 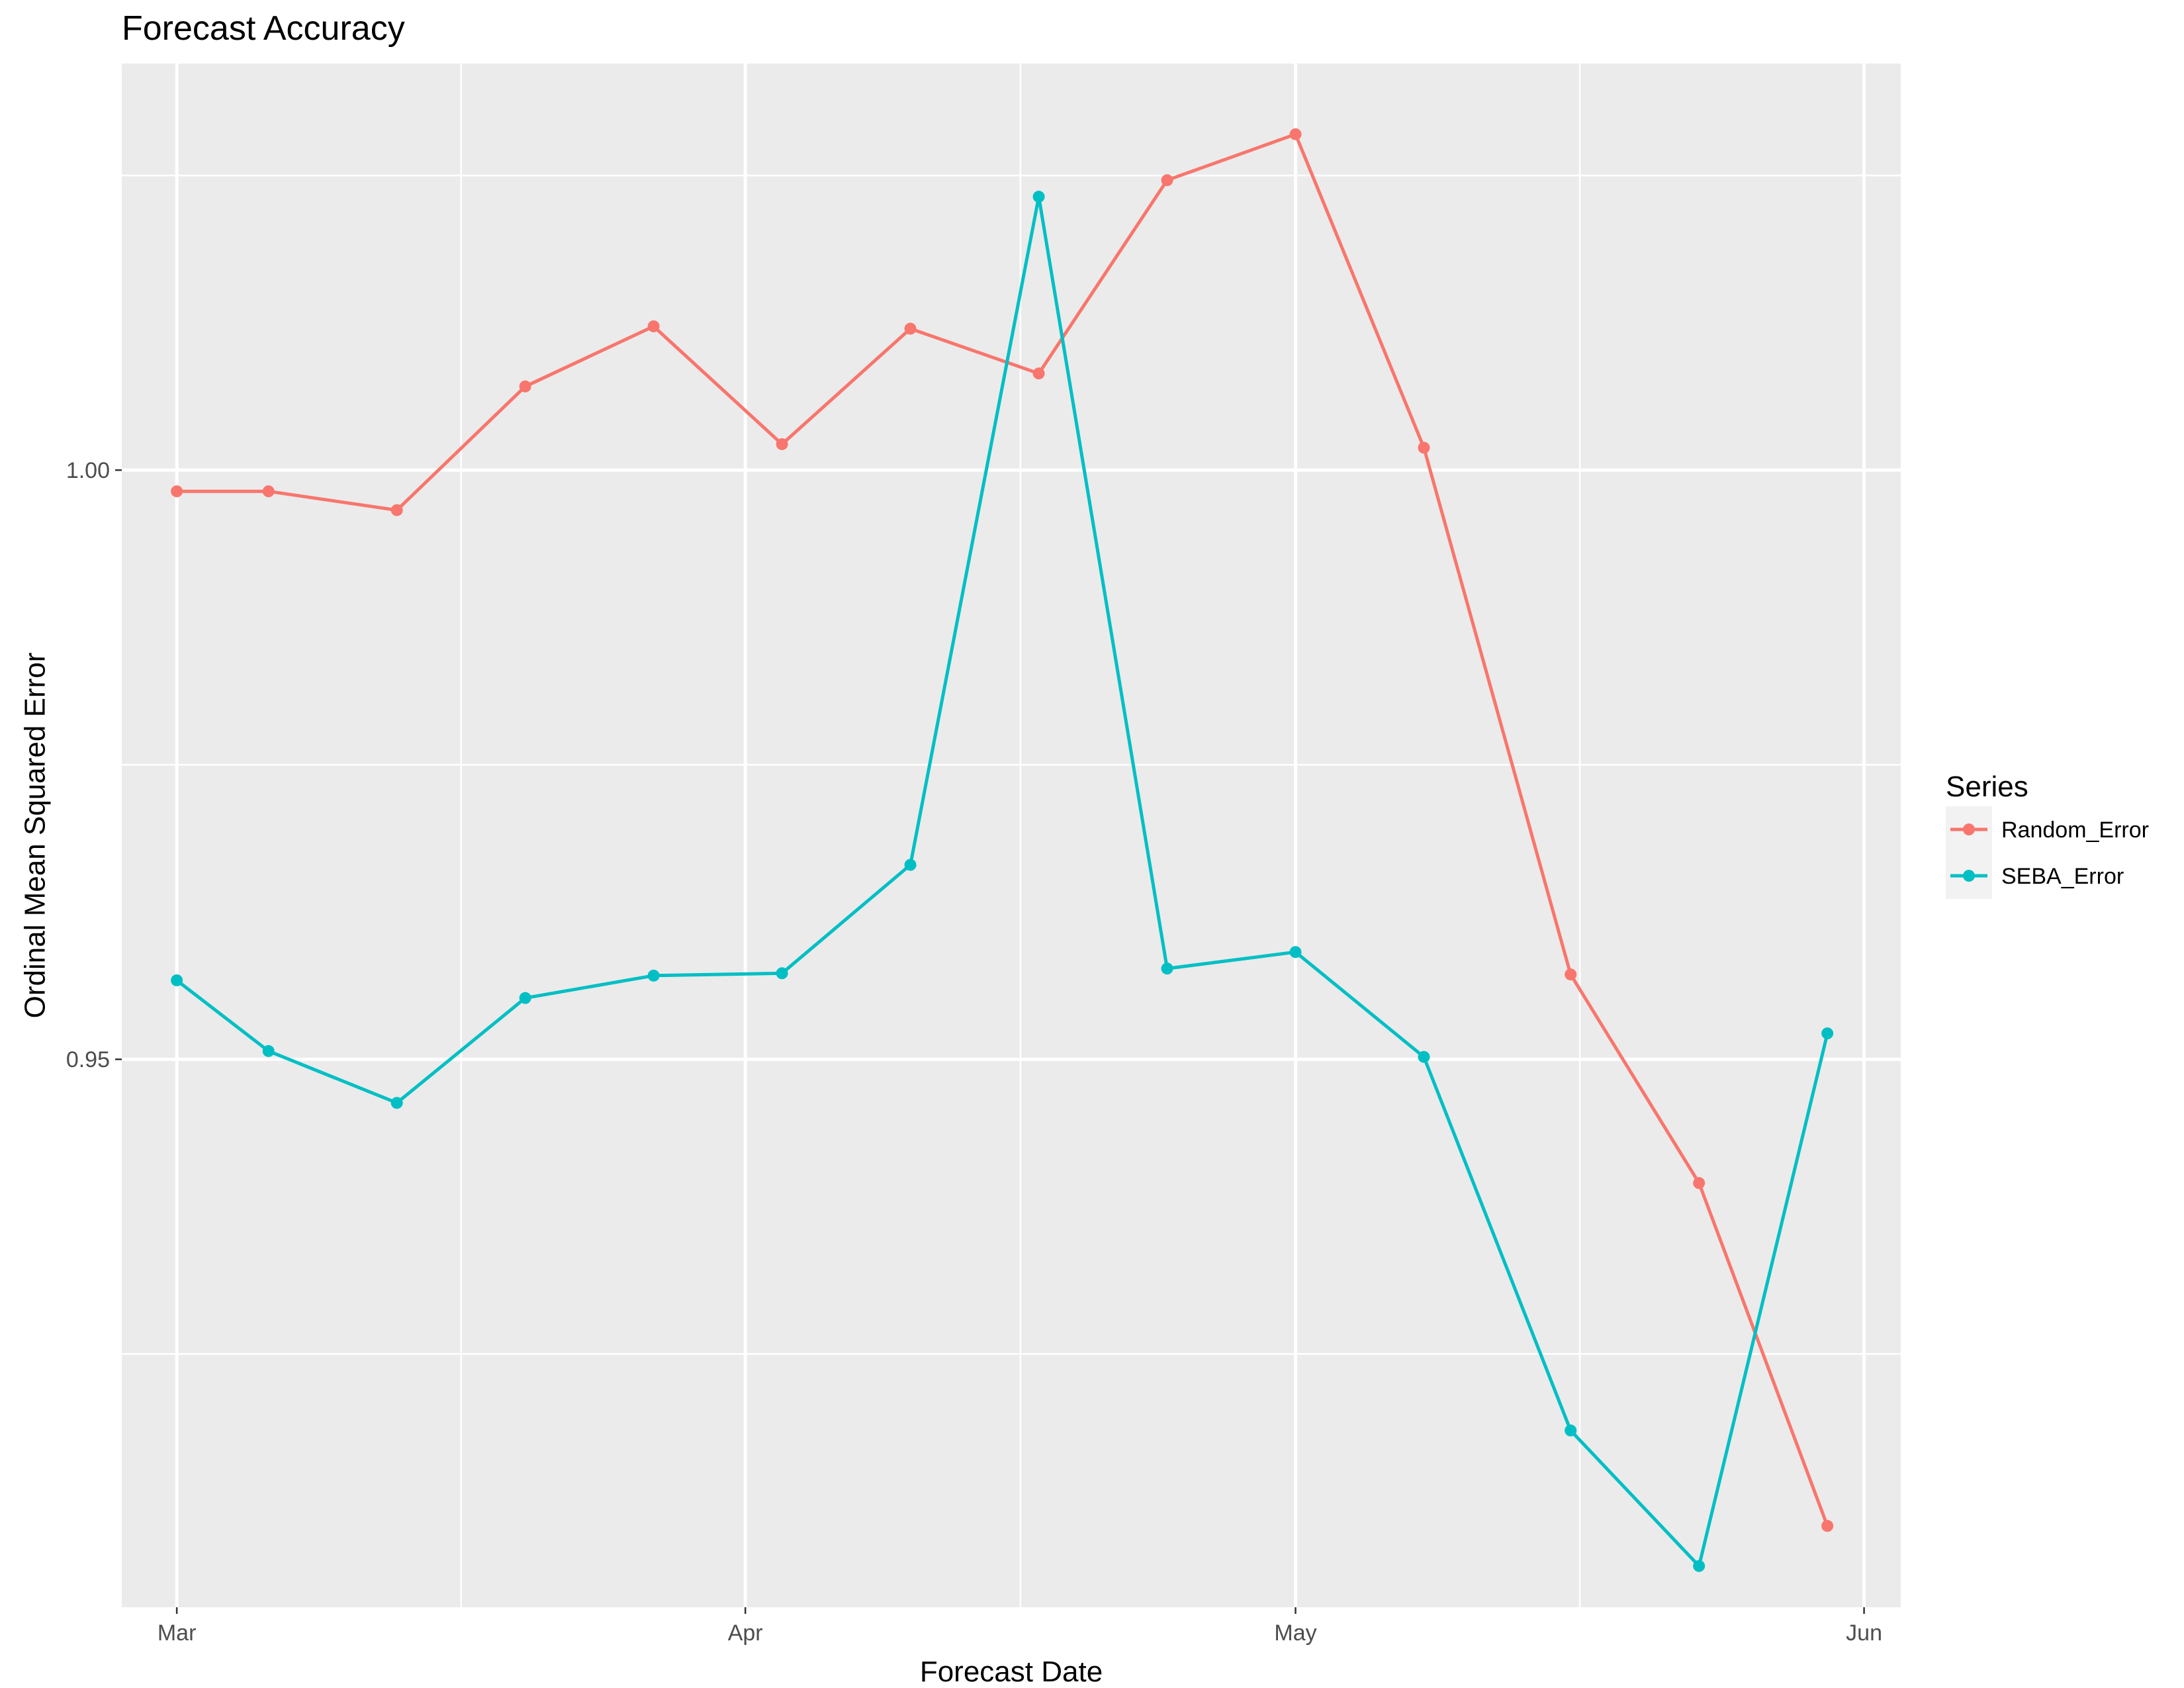 I want to click on x-tick-label: Apr, so click(x=745, y=1633).